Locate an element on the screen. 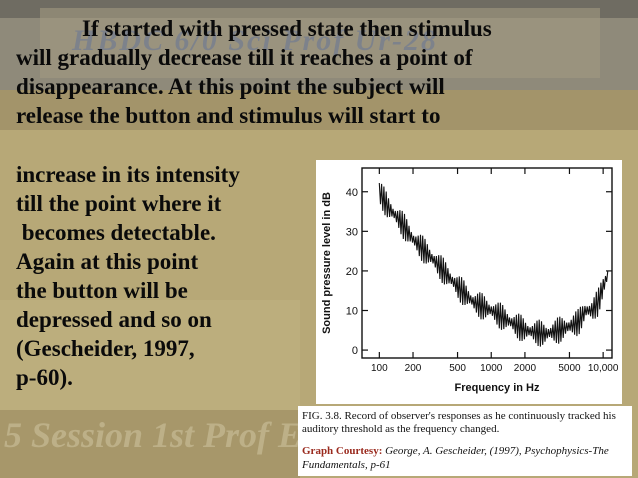 This screenshot has width=638, height=478. y-tick-label: 10 is located at coordinates (352, 312).